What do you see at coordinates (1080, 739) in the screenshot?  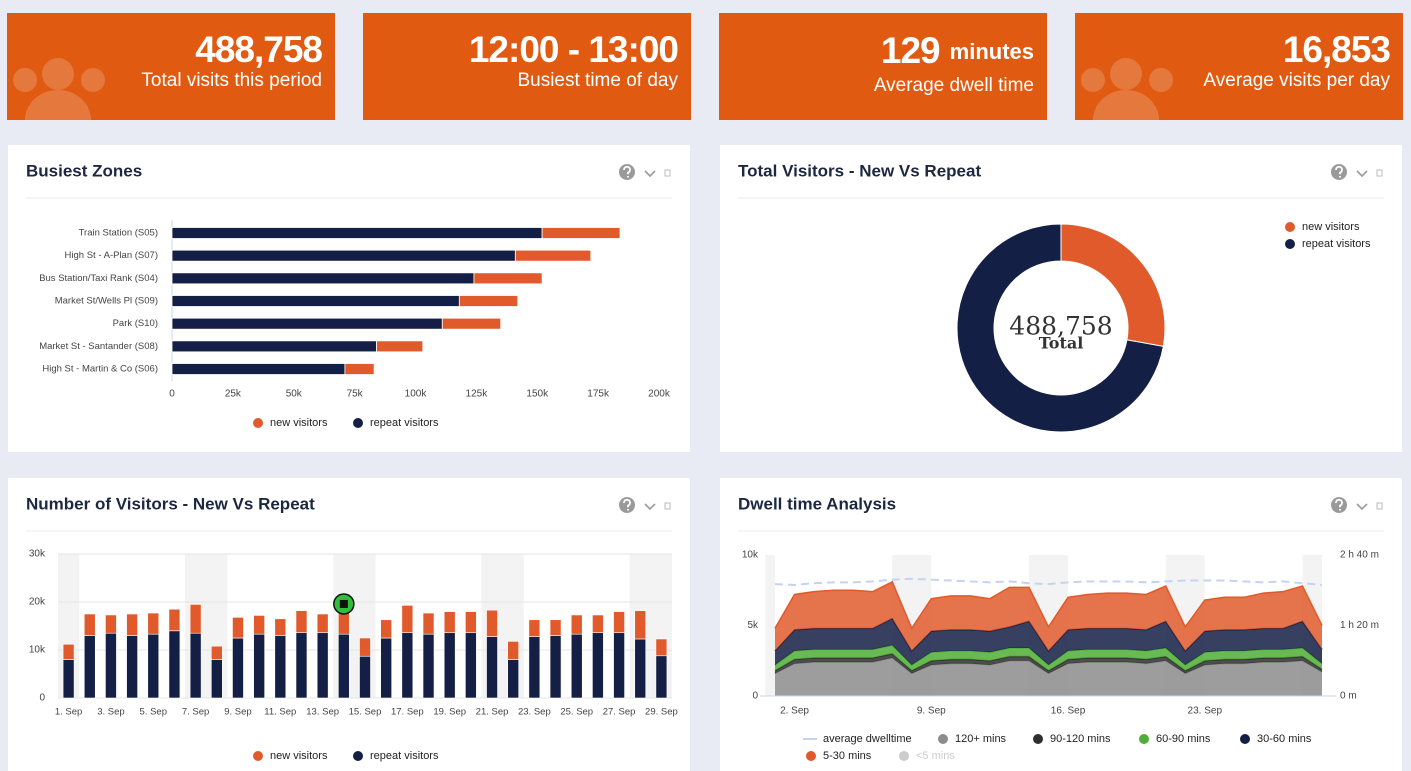 I see `legend-label: 90-120 mins` at bounding box center [1080, 739].